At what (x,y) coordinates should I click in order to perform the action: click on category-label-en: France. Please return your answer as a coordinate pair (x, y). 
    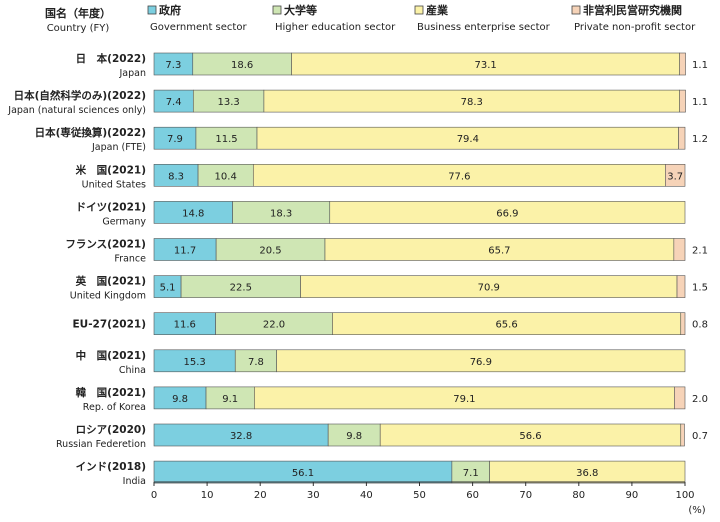
    Looking at the image, I should click on (130, 259).